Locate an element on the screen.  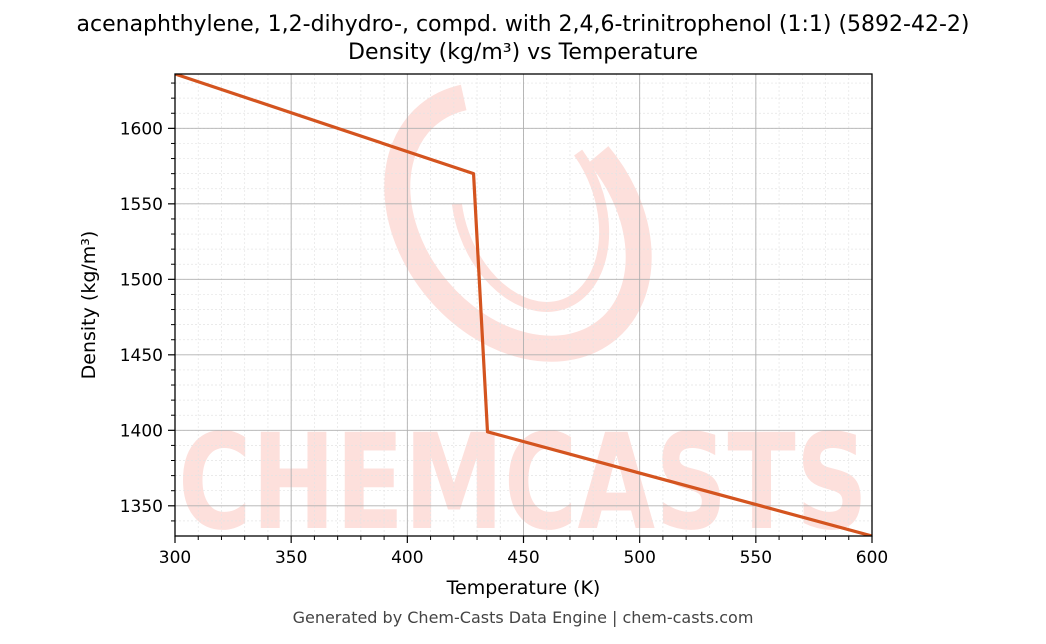
x-tick-label: 350 is located at coordinates (291, 558).